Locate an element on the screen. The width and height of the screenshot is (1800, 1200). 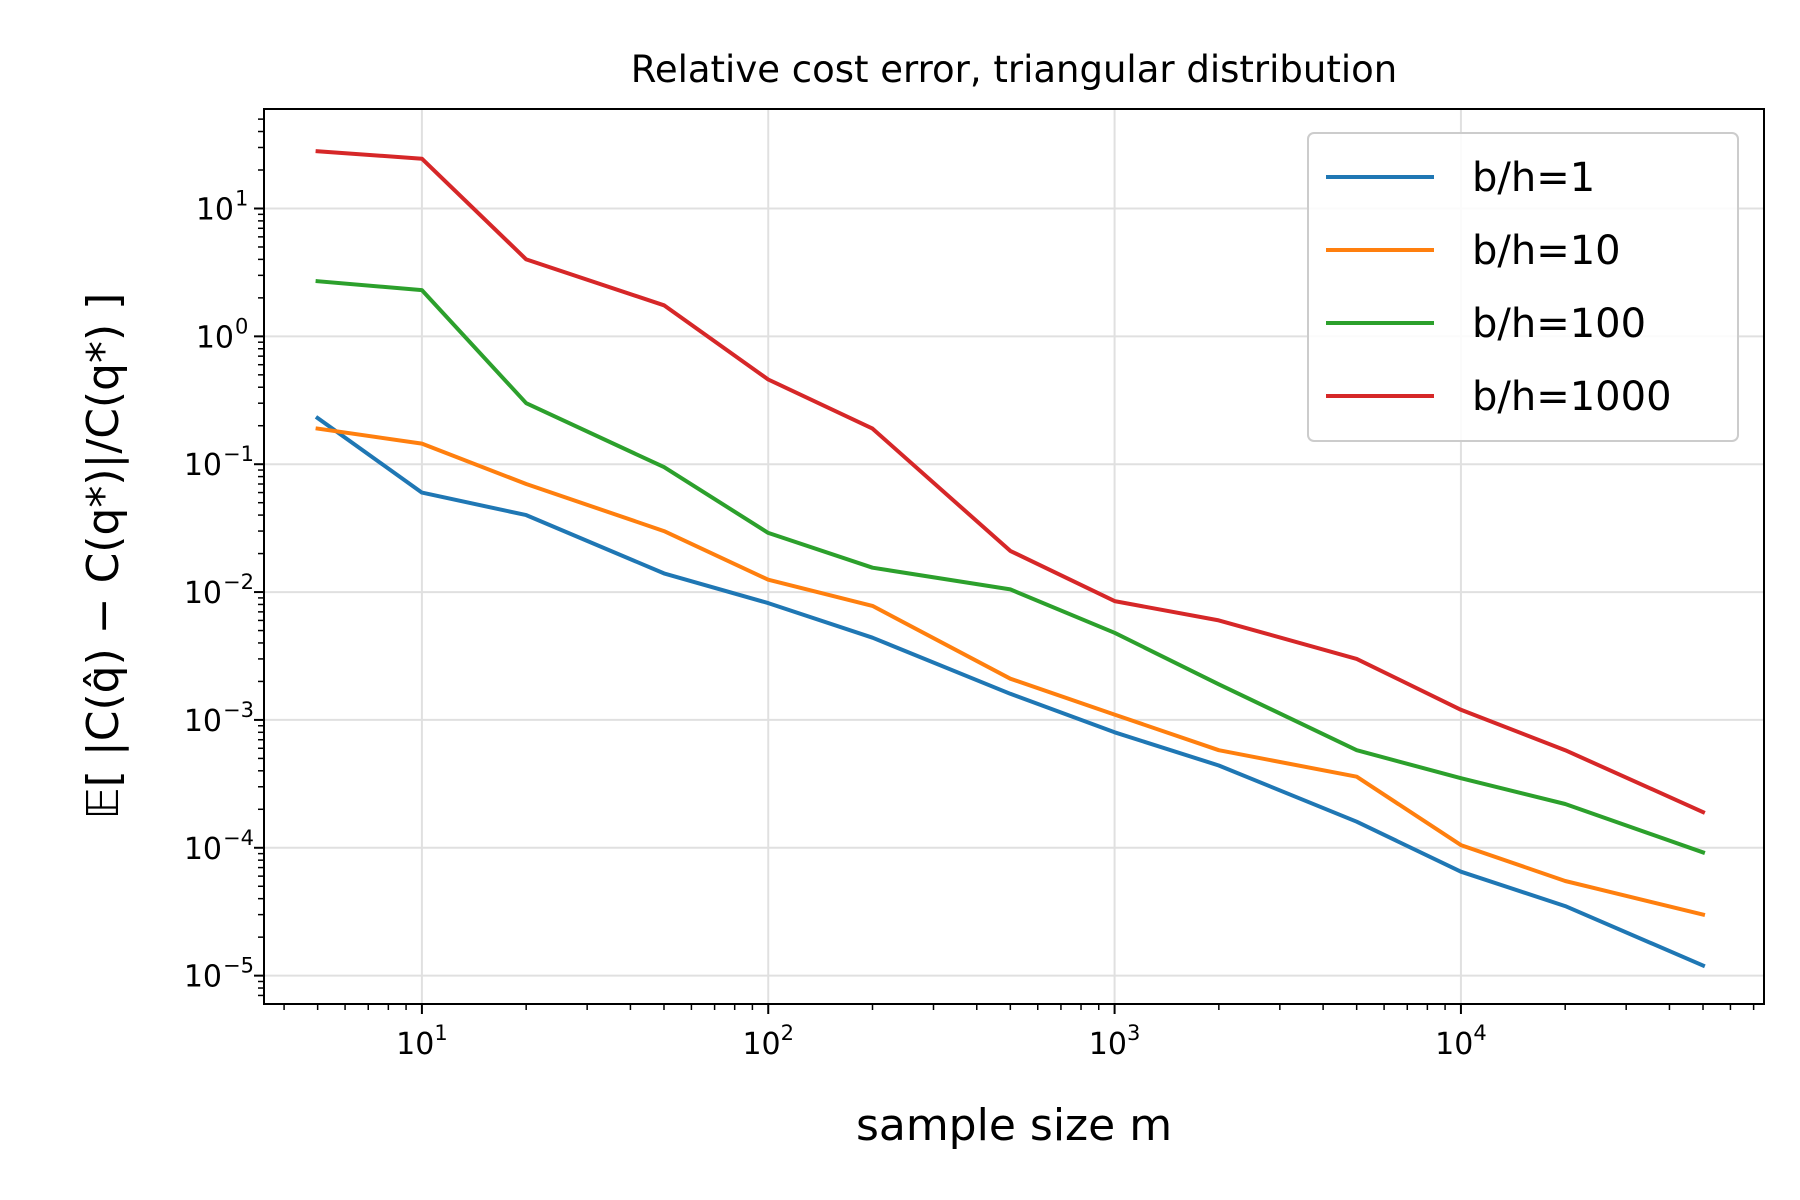
y-tick-exponent: 0 is located at coordinates (241, 326).